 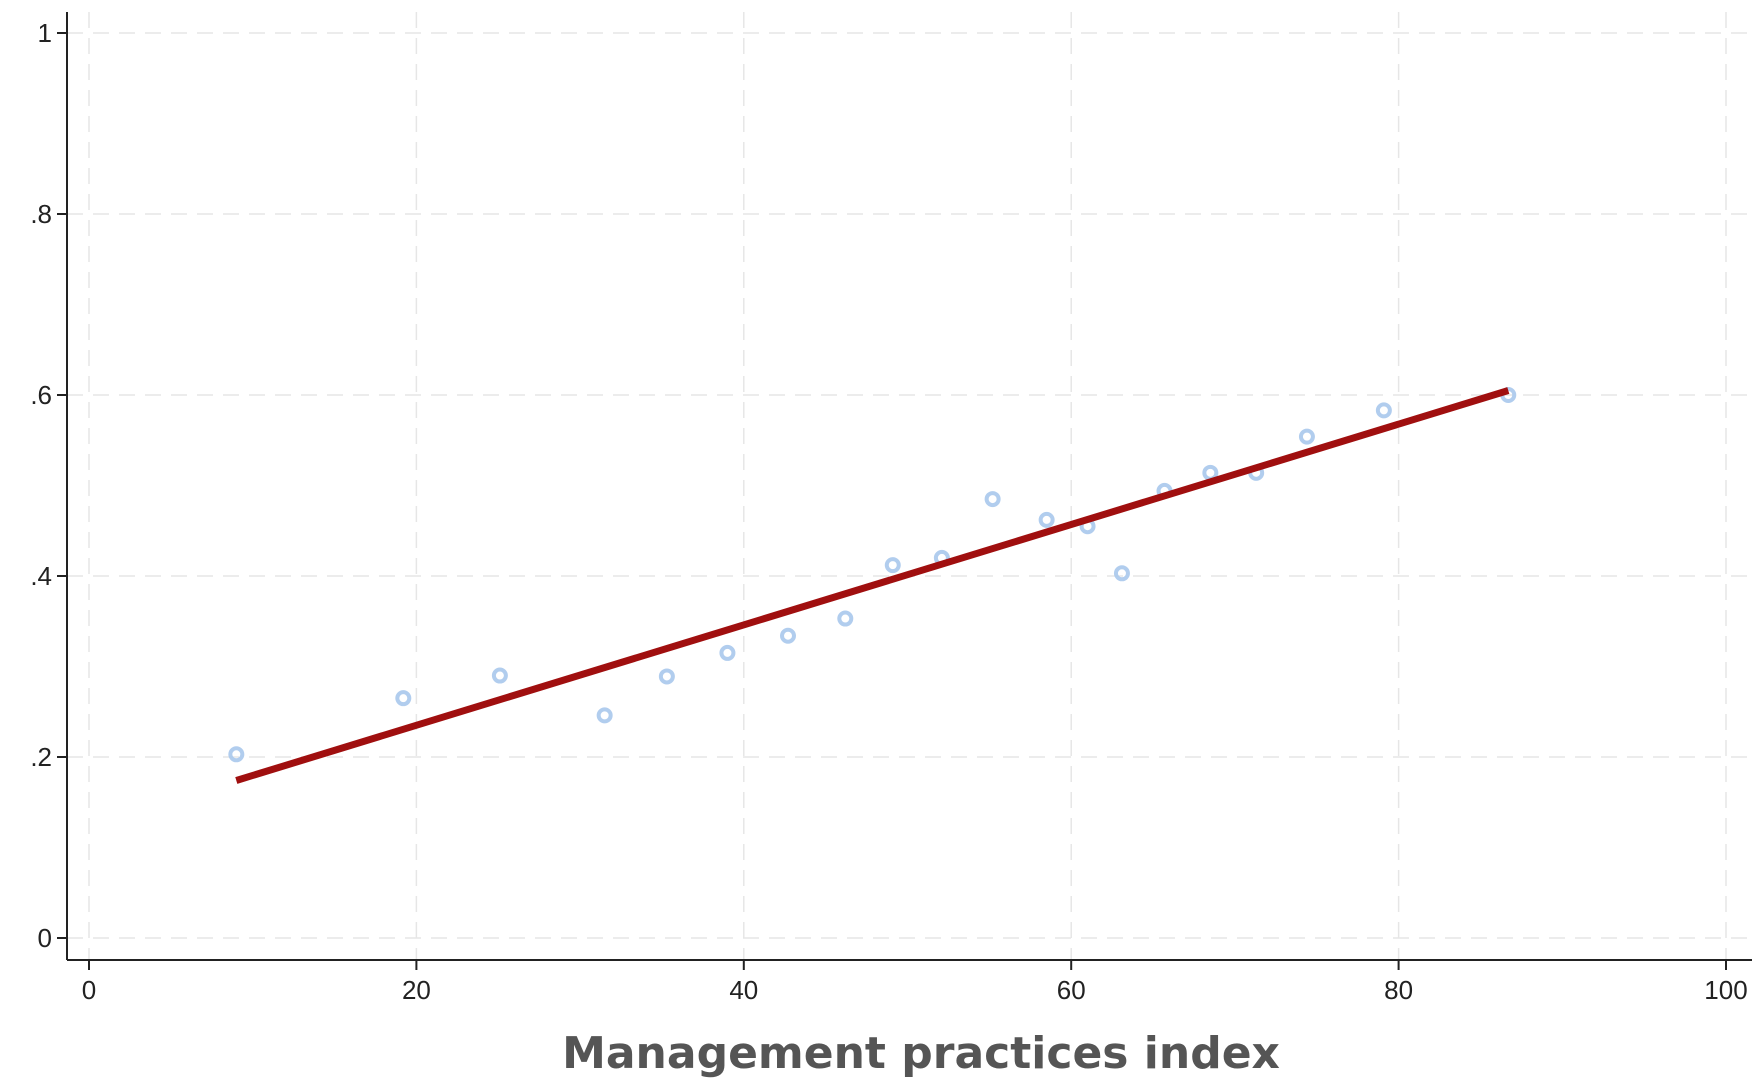 I want to click on x-tick-label: 80, so click(x=1398, y=990).